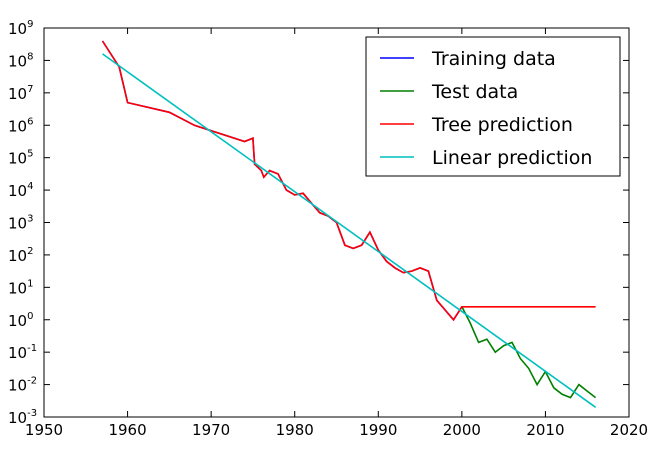 Image resolution: width=670 pixels, height=457 pixels. What do you see at coordinates (22, 385) in the screenshot?
I see `y-tick-label: 10⁻²` at bounding box center [22, 385].